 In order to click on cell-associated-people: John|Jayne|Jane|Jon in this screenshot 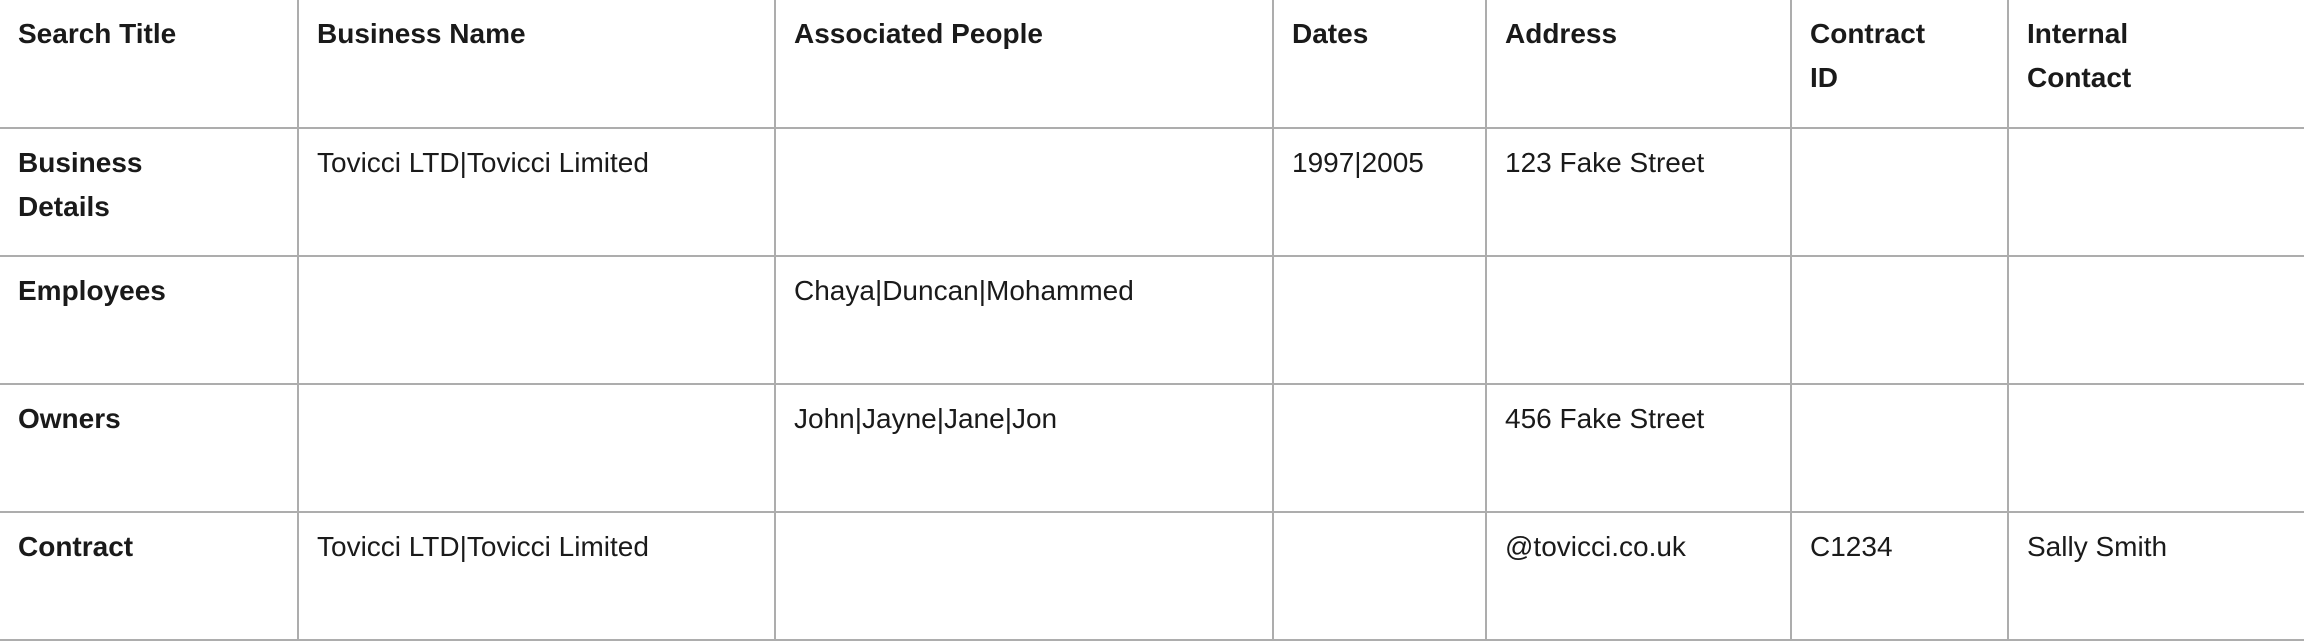, I will do `click(1024, 448)`.